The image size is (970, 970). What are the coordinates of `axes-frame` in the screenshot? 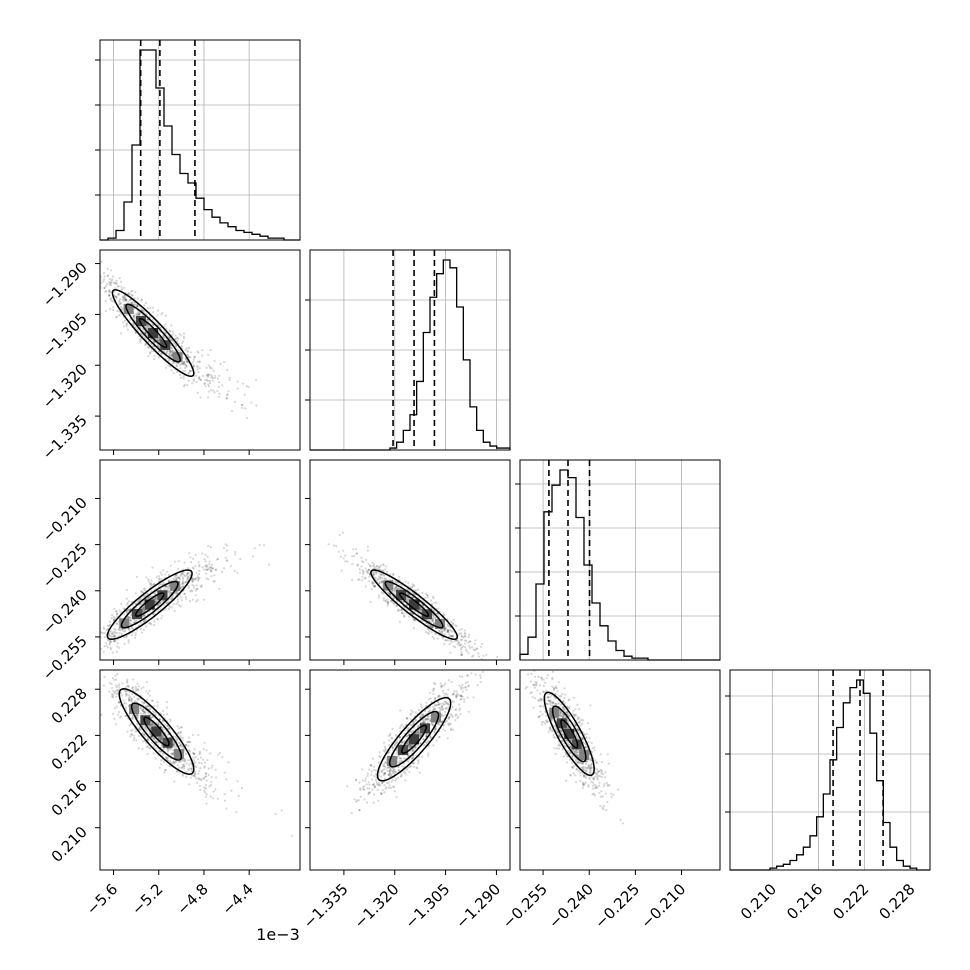 It's located at (200, 140).